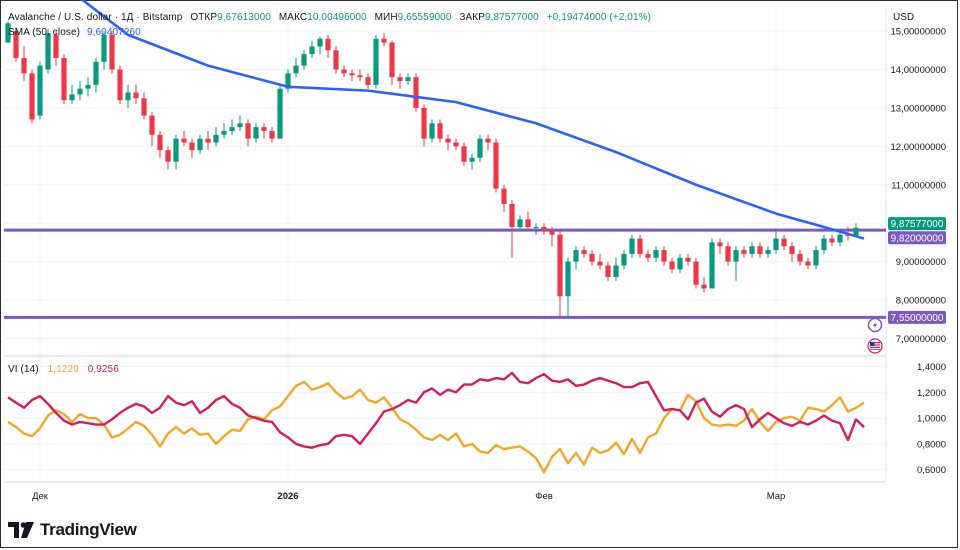 The width and height of the screenshot is (960, 550). What do you see at coordinates (63, 369) in the screenshot?
I see `vi-legend: VI (14) 1,1220 0,9256` at bounding box center [63, 369].